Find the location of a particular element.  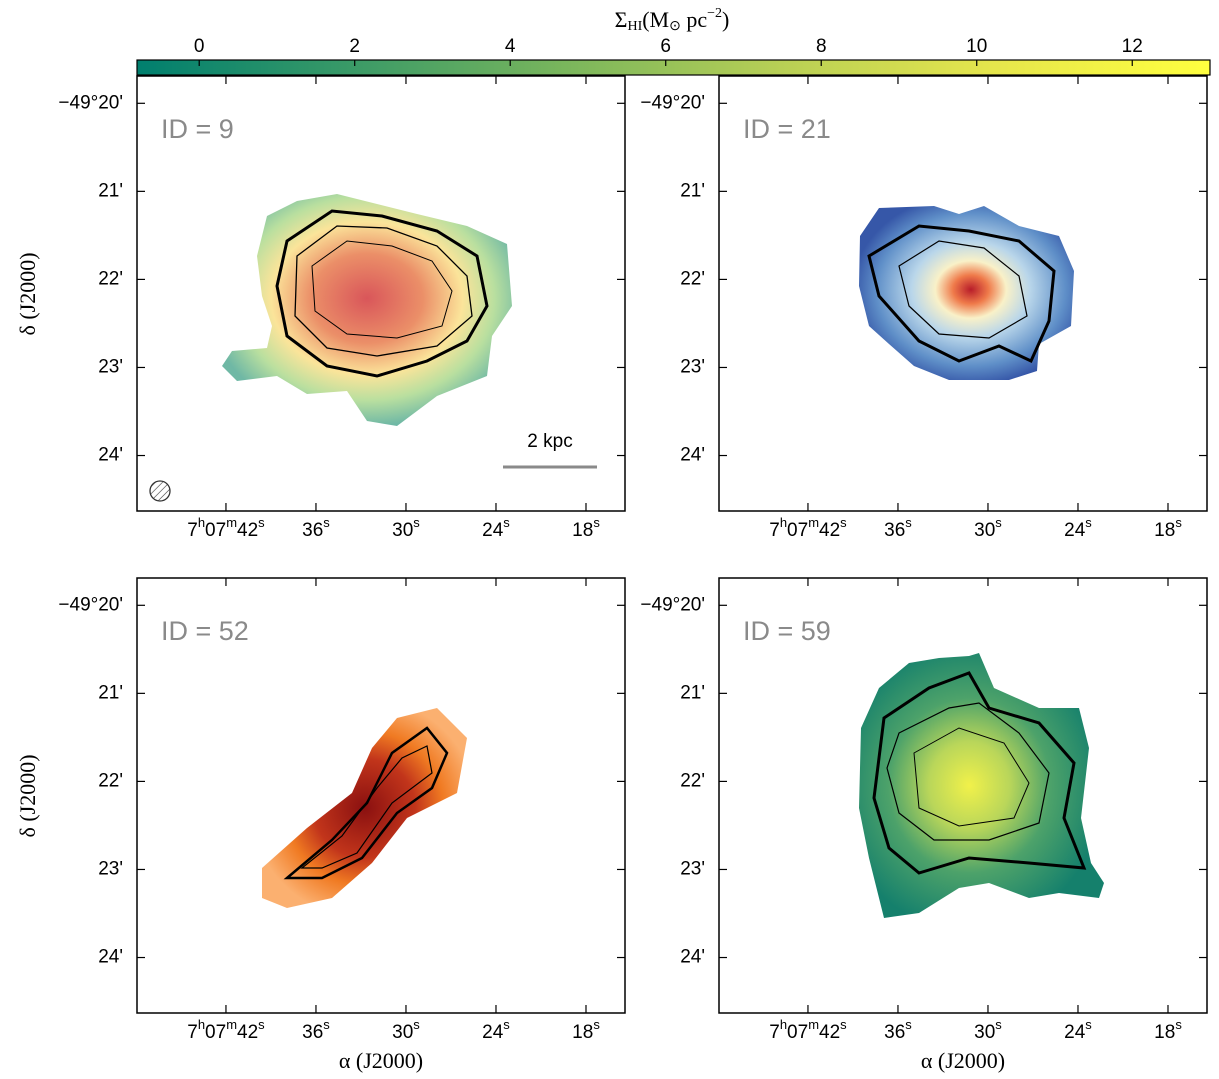

y-axis-label: δ (J2000) is located at coordinates (27, 293).